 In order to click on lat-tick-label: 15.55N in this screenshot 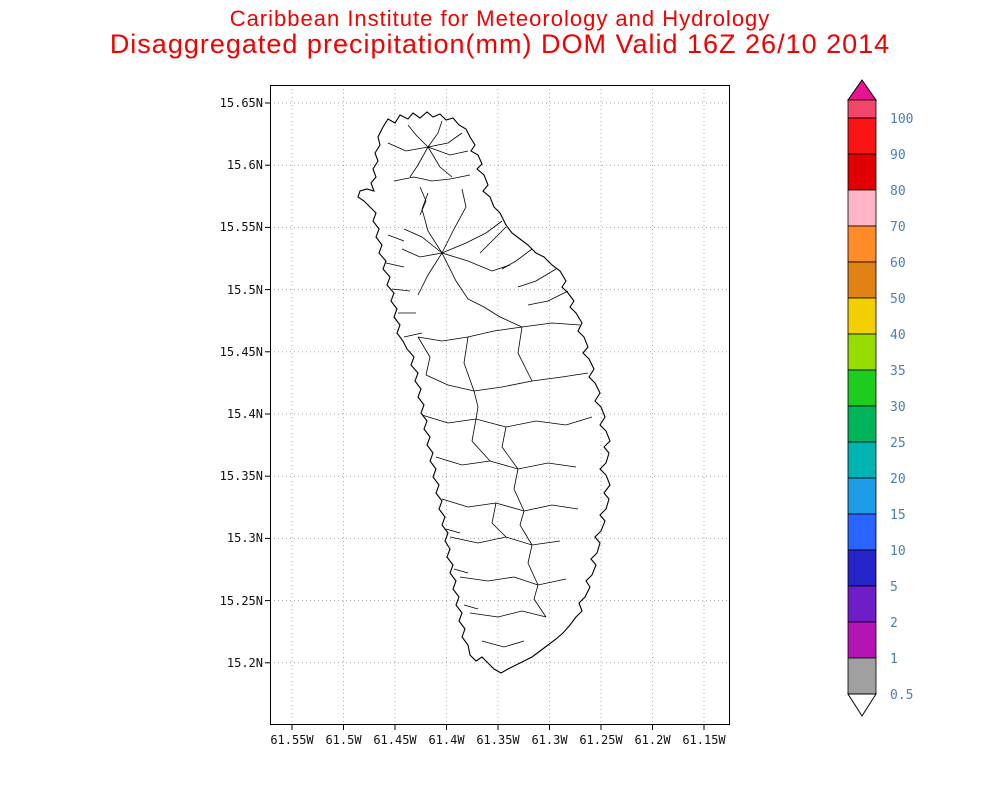, I will do `click(241, 227)`.